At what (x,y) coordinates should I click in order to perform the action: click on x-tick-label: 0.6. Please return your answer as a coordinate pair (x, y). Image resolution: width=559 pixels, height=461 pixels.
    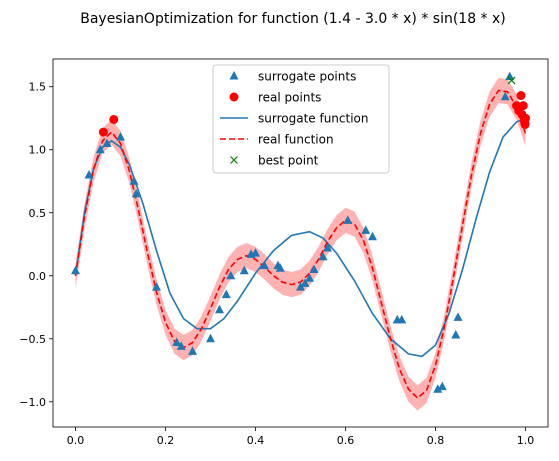
    Looking at the image, I should click on (346, 440).